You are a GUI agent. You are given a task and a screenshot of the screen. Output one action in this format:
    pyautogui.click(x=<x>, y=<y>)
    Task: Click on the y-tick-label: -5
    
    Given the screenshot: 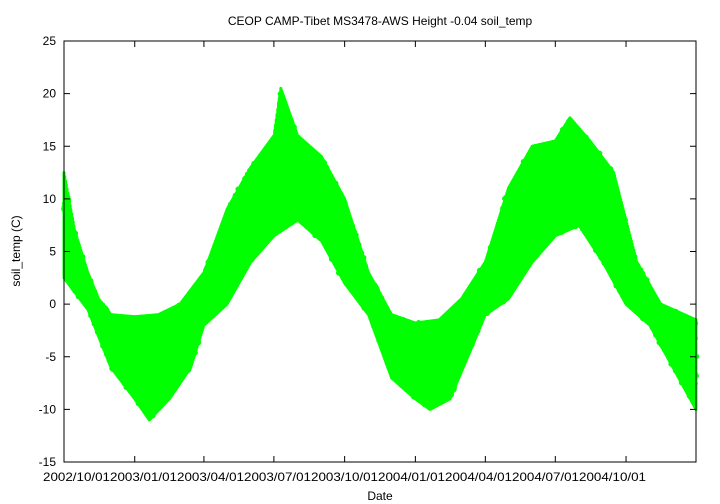 What is the action you would take?
    pyautogui.click(x=50, y=357)
    